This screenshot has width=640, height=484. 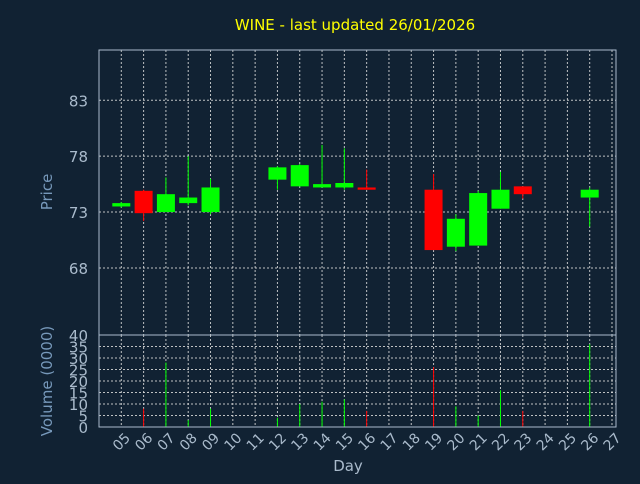 I want to click on price-tick-labels: 68 73 78 83, so click(x=78, y=185).